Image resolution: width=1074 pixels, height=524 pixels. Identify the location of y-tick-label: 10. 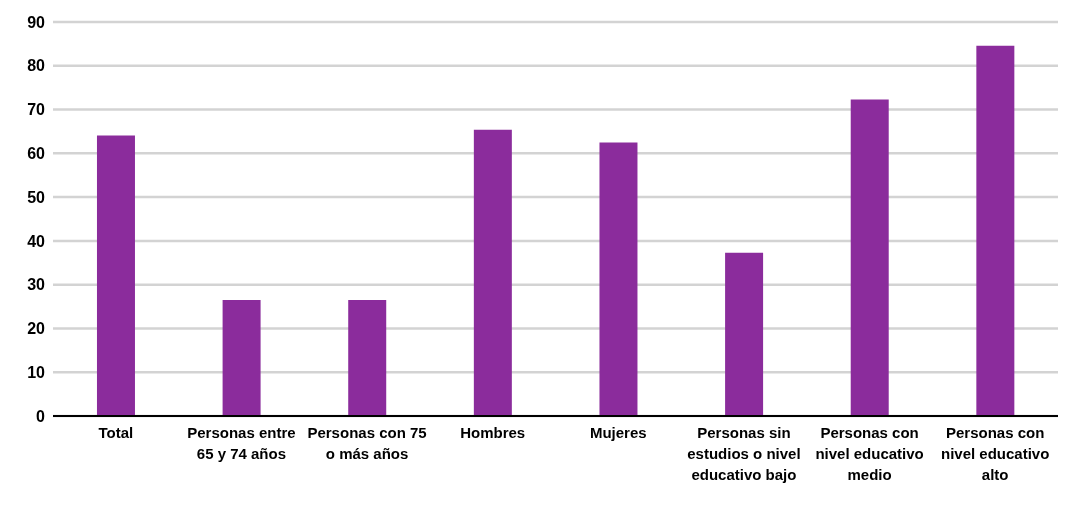
(36, 372).